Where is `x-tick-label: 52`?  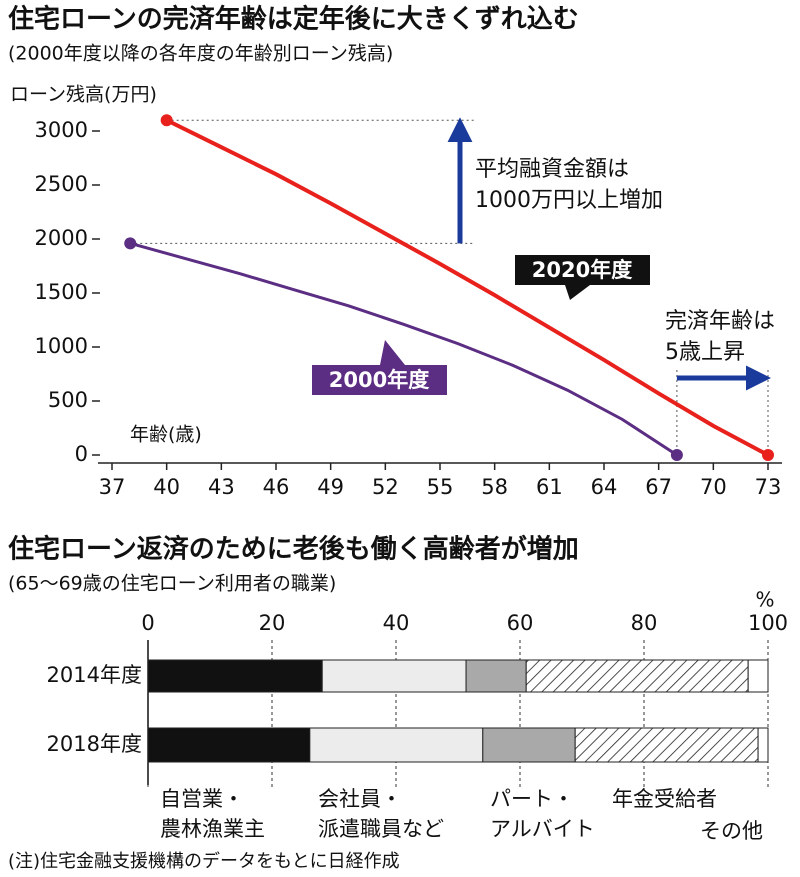 x-tick-label: 52 is located at coordinates (385, 487).